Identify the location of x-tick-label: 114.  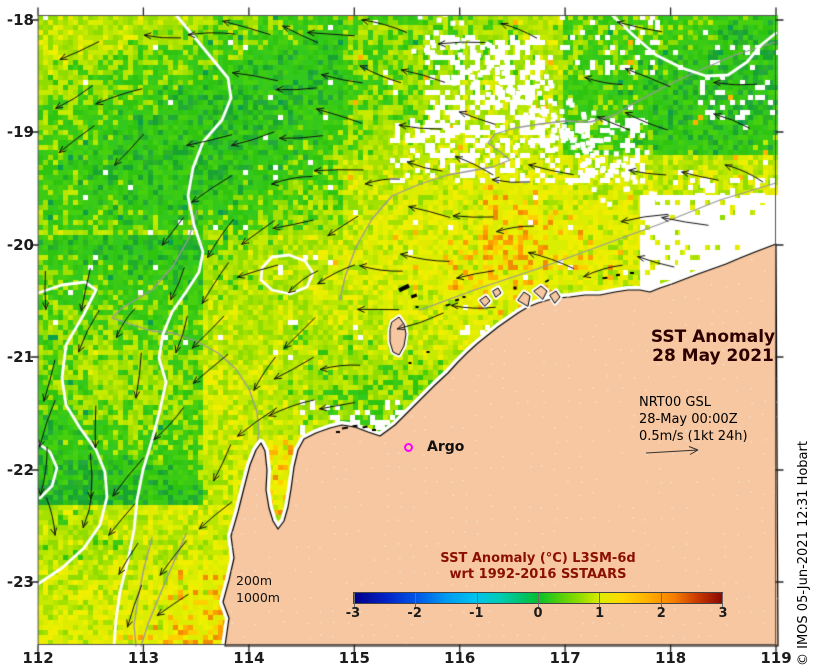
(249, 658).